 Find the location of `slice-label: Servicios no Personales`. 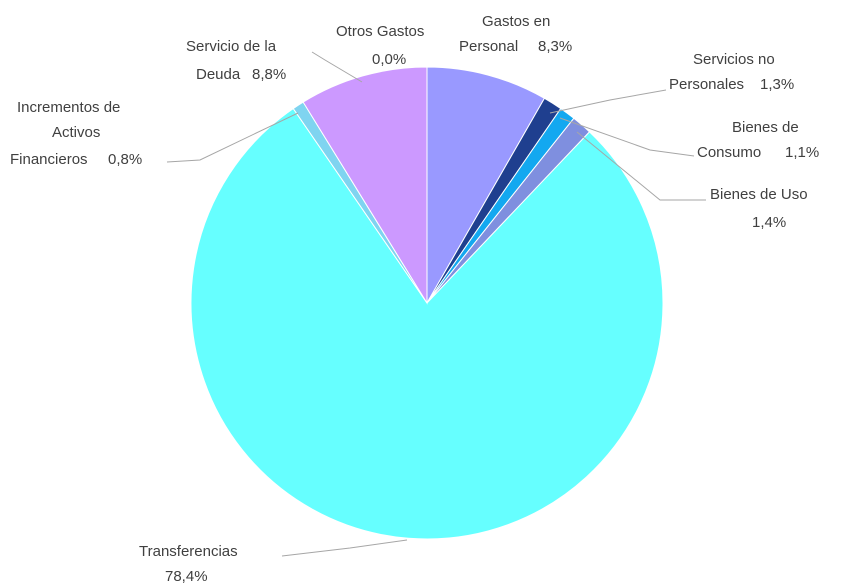

slice-label: Servicios no Personales is located at coordinates (724, 72).